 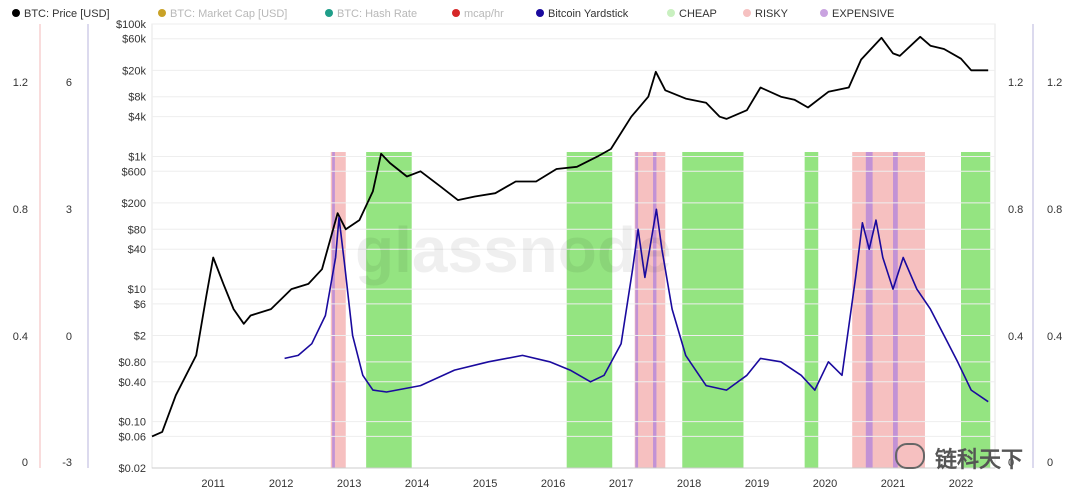 I want to click on legend-label: CHEAP, so click(x=698, y=14).